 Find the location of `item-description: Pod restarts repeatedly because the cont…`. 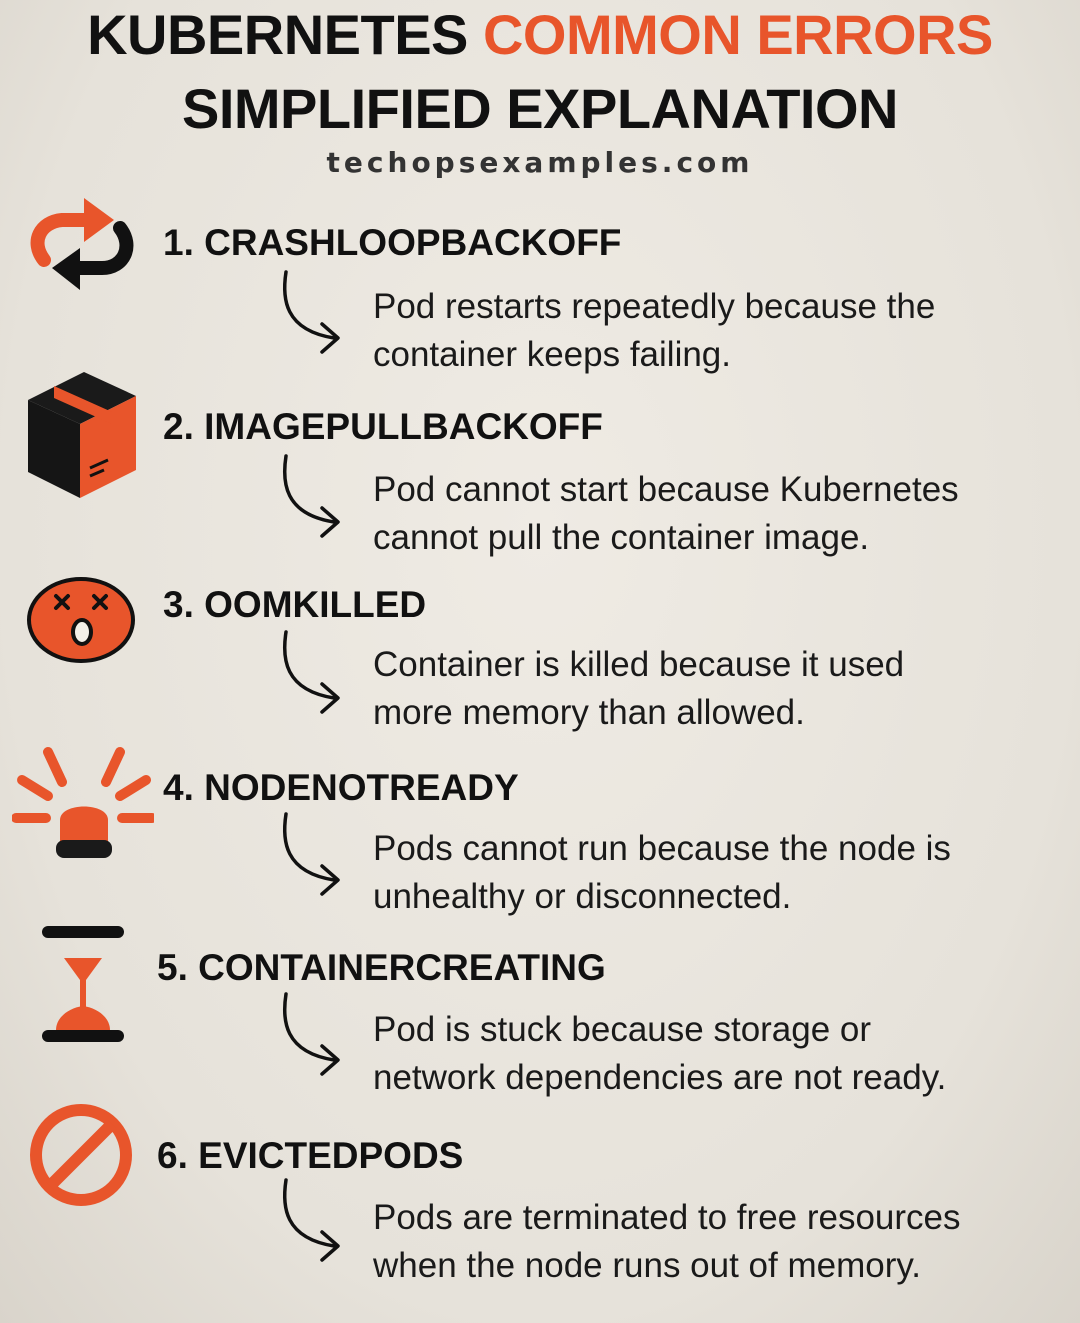

item-description: Pod restarts repeatedly because the cont… is located at coordinates (654, 330).